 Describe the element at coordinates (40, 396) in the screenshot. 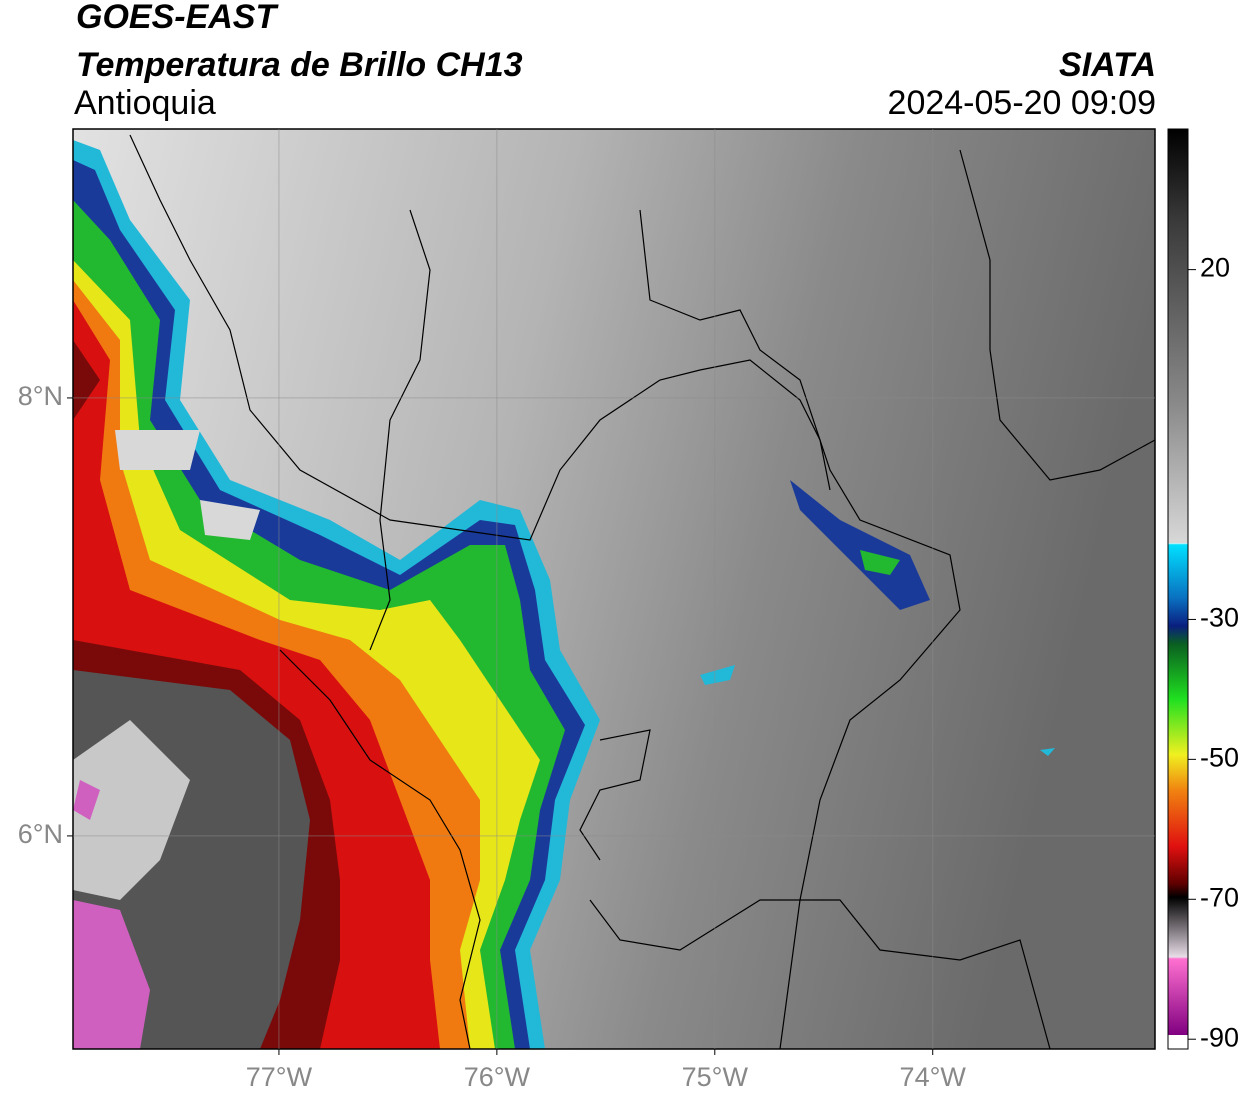

I see `y-tick-label: 8°N` at that location.